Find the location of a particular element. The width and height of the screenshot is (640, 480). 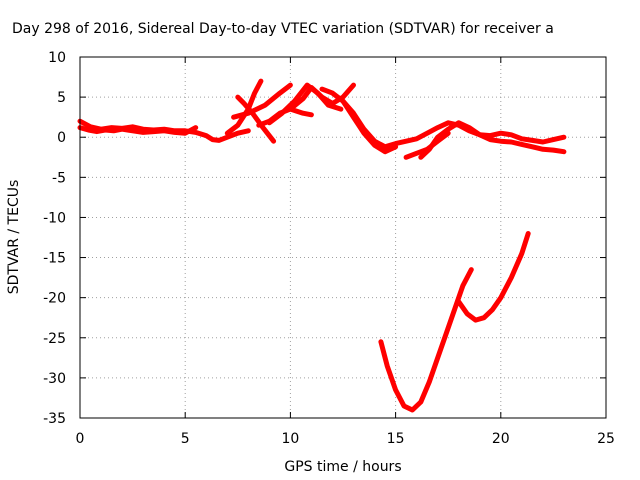

y-tick-label: -15 is located at coordinates (54, 259).